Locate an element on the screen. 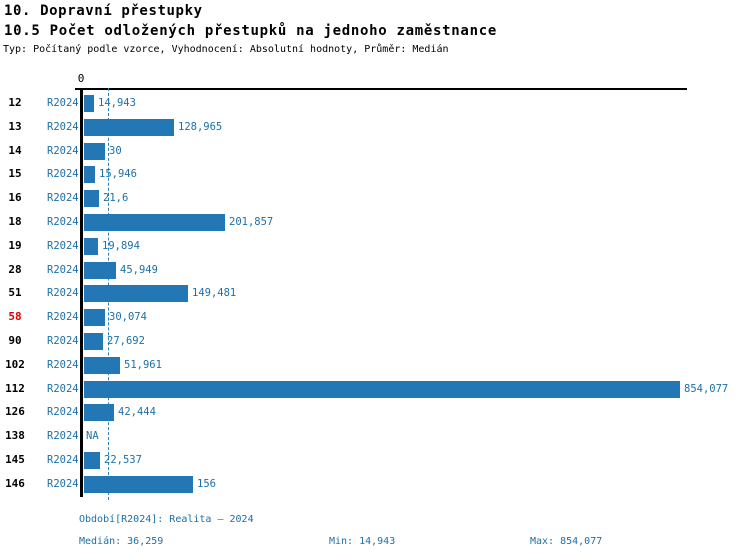 This screenshot has width=750, height=560. bar-row: 18 R2024 201,857 is located at coordinates (375, 222).